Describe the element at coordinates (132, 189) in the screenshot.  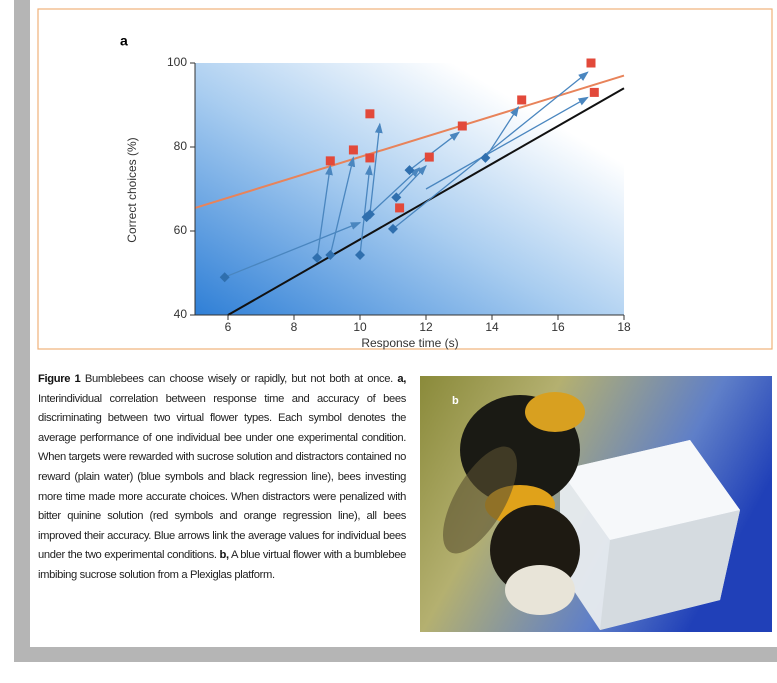
I see `y-axis-title: Correct choices (%)` at that location.